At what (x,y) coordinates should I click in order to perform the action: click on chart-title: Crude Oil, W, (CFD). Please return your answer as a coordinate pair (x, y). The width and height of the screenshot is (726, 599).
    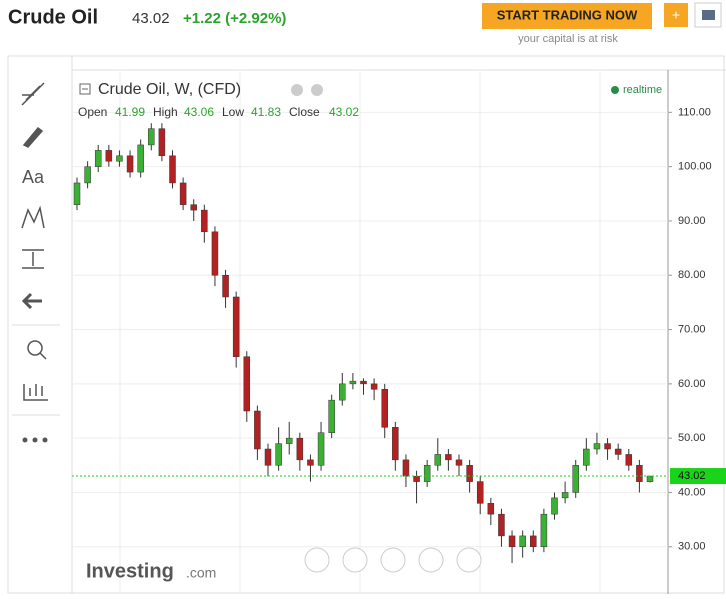
    Looking at the image, I should click on (169, 89).